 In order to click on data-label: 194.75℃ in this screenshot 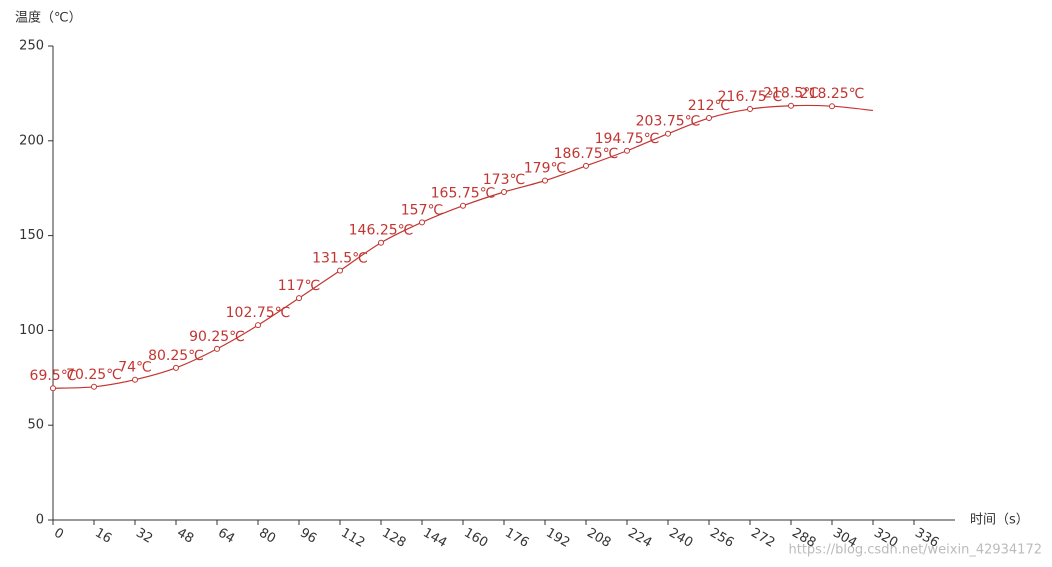, I will do `click(627, 139)`.